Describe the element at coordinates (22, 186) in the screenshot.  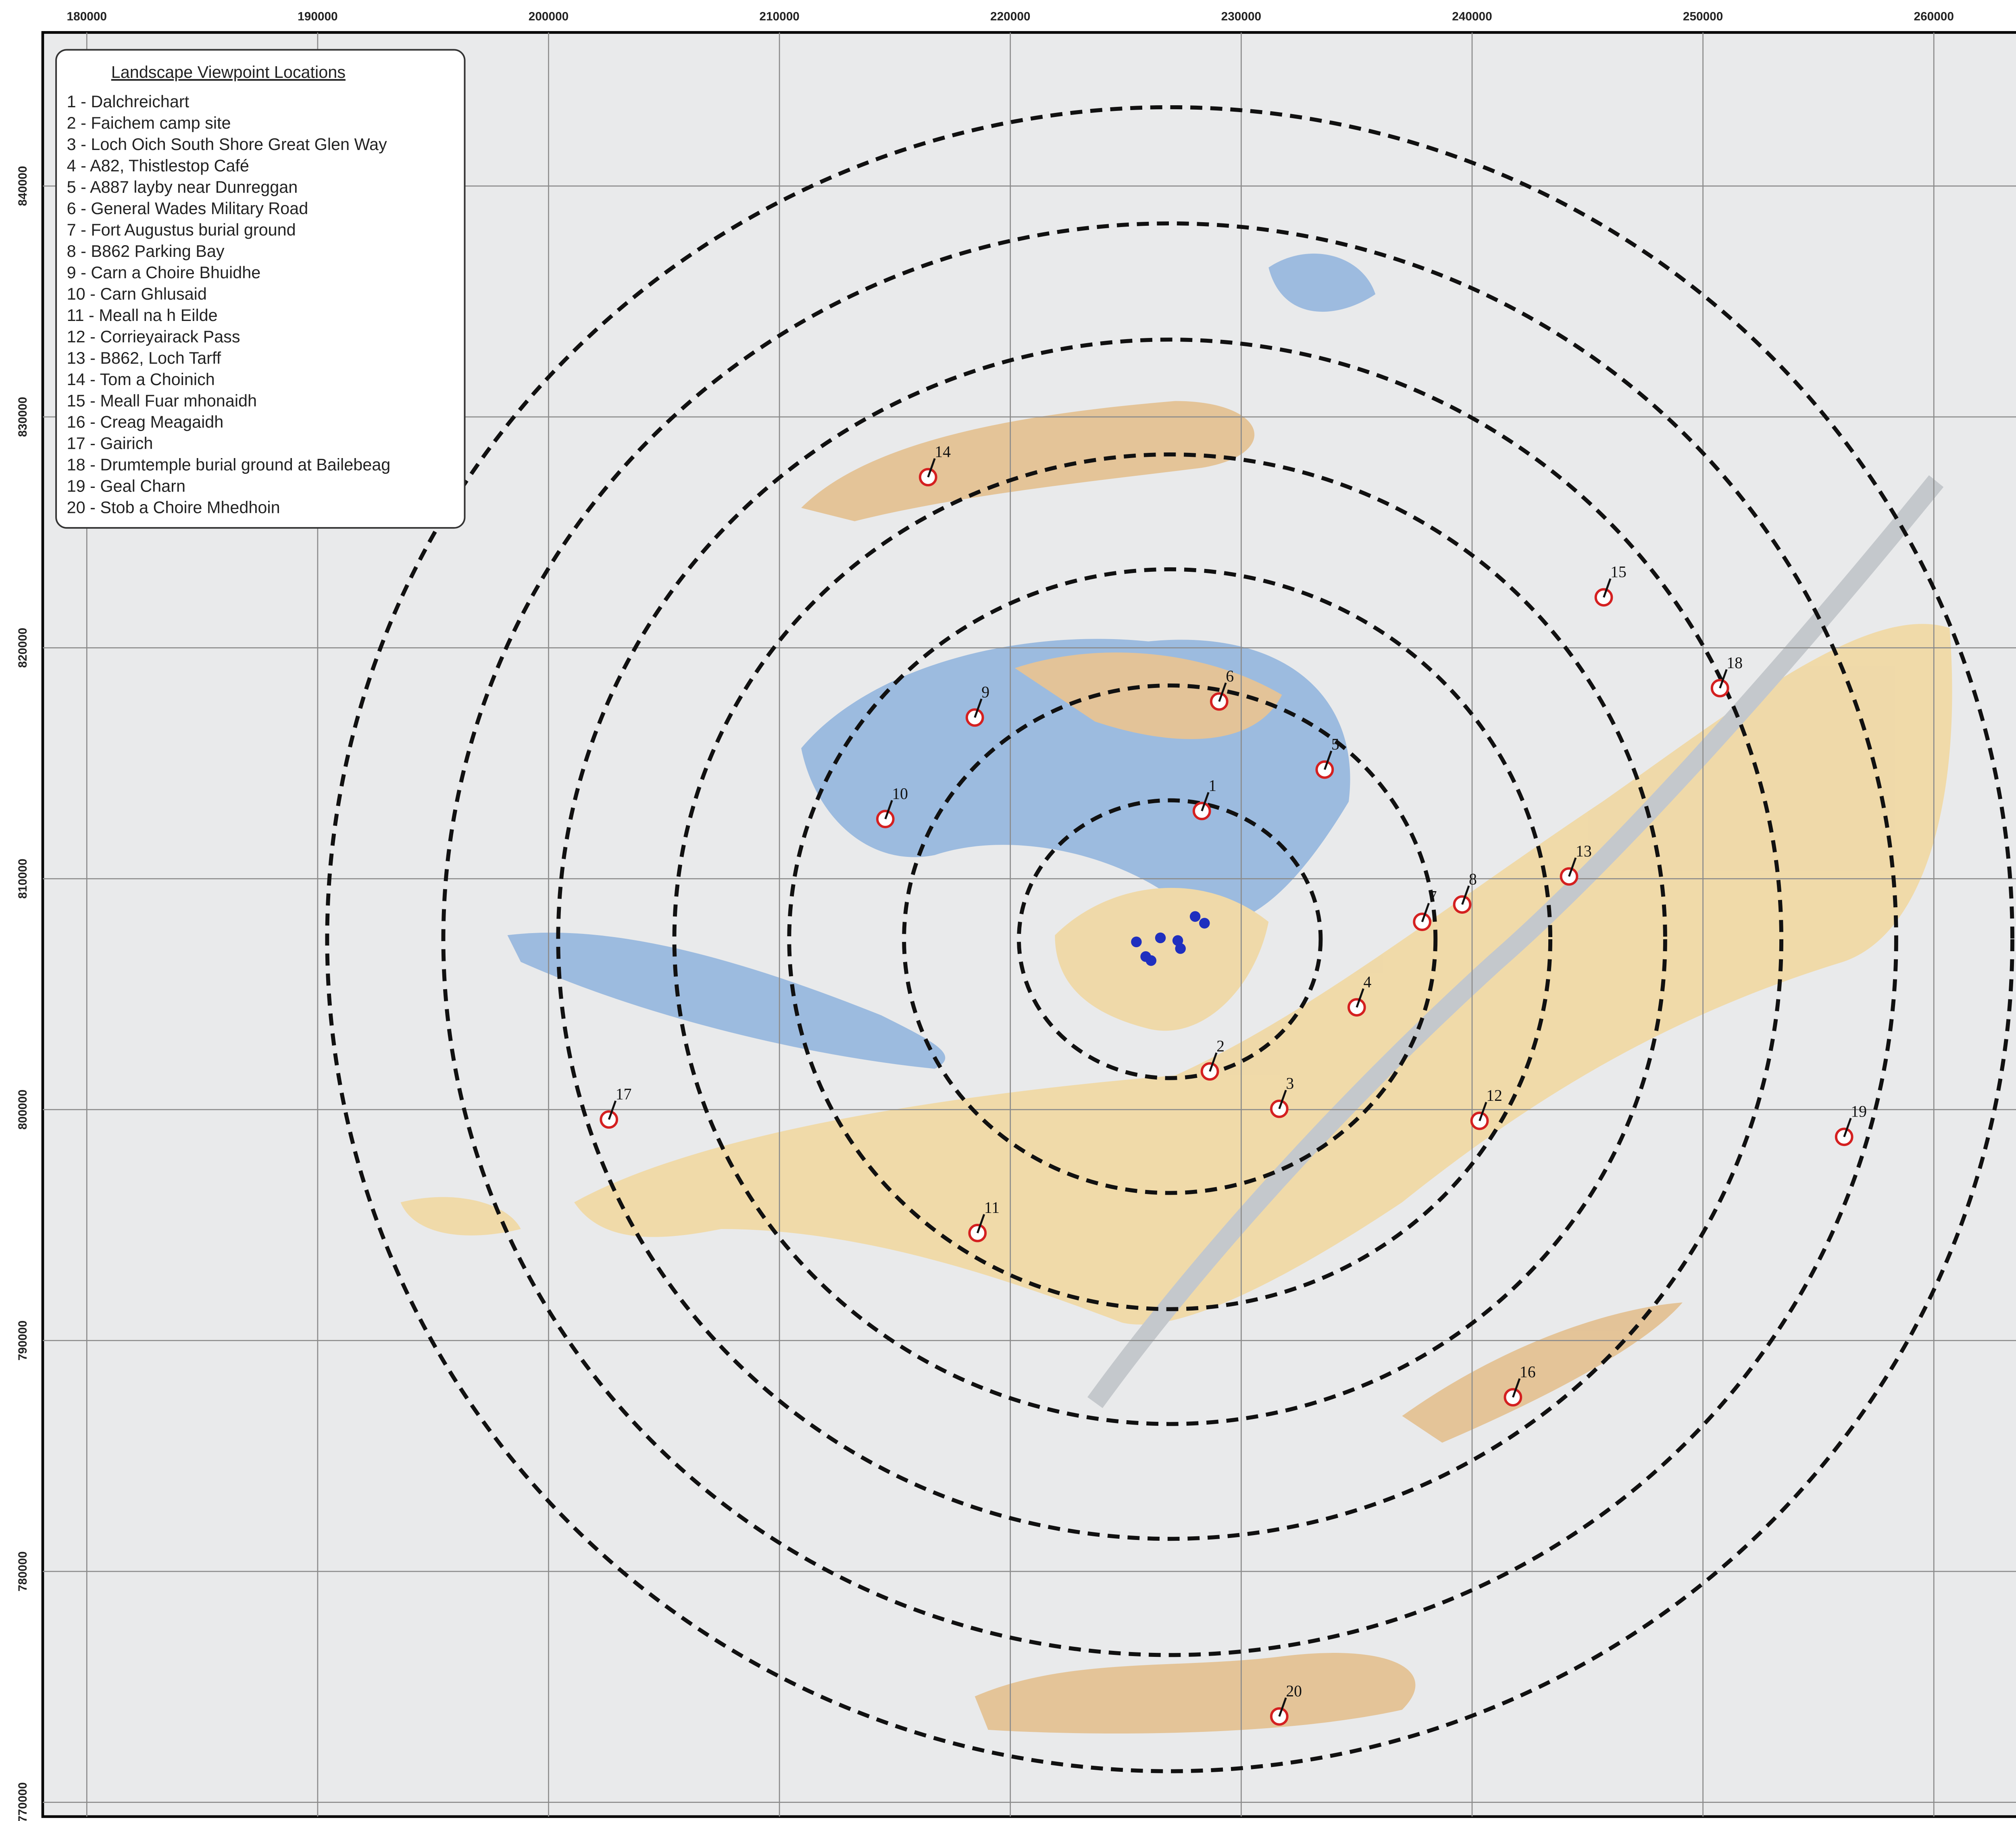
I see `y-tick-label: 840000` at that location.